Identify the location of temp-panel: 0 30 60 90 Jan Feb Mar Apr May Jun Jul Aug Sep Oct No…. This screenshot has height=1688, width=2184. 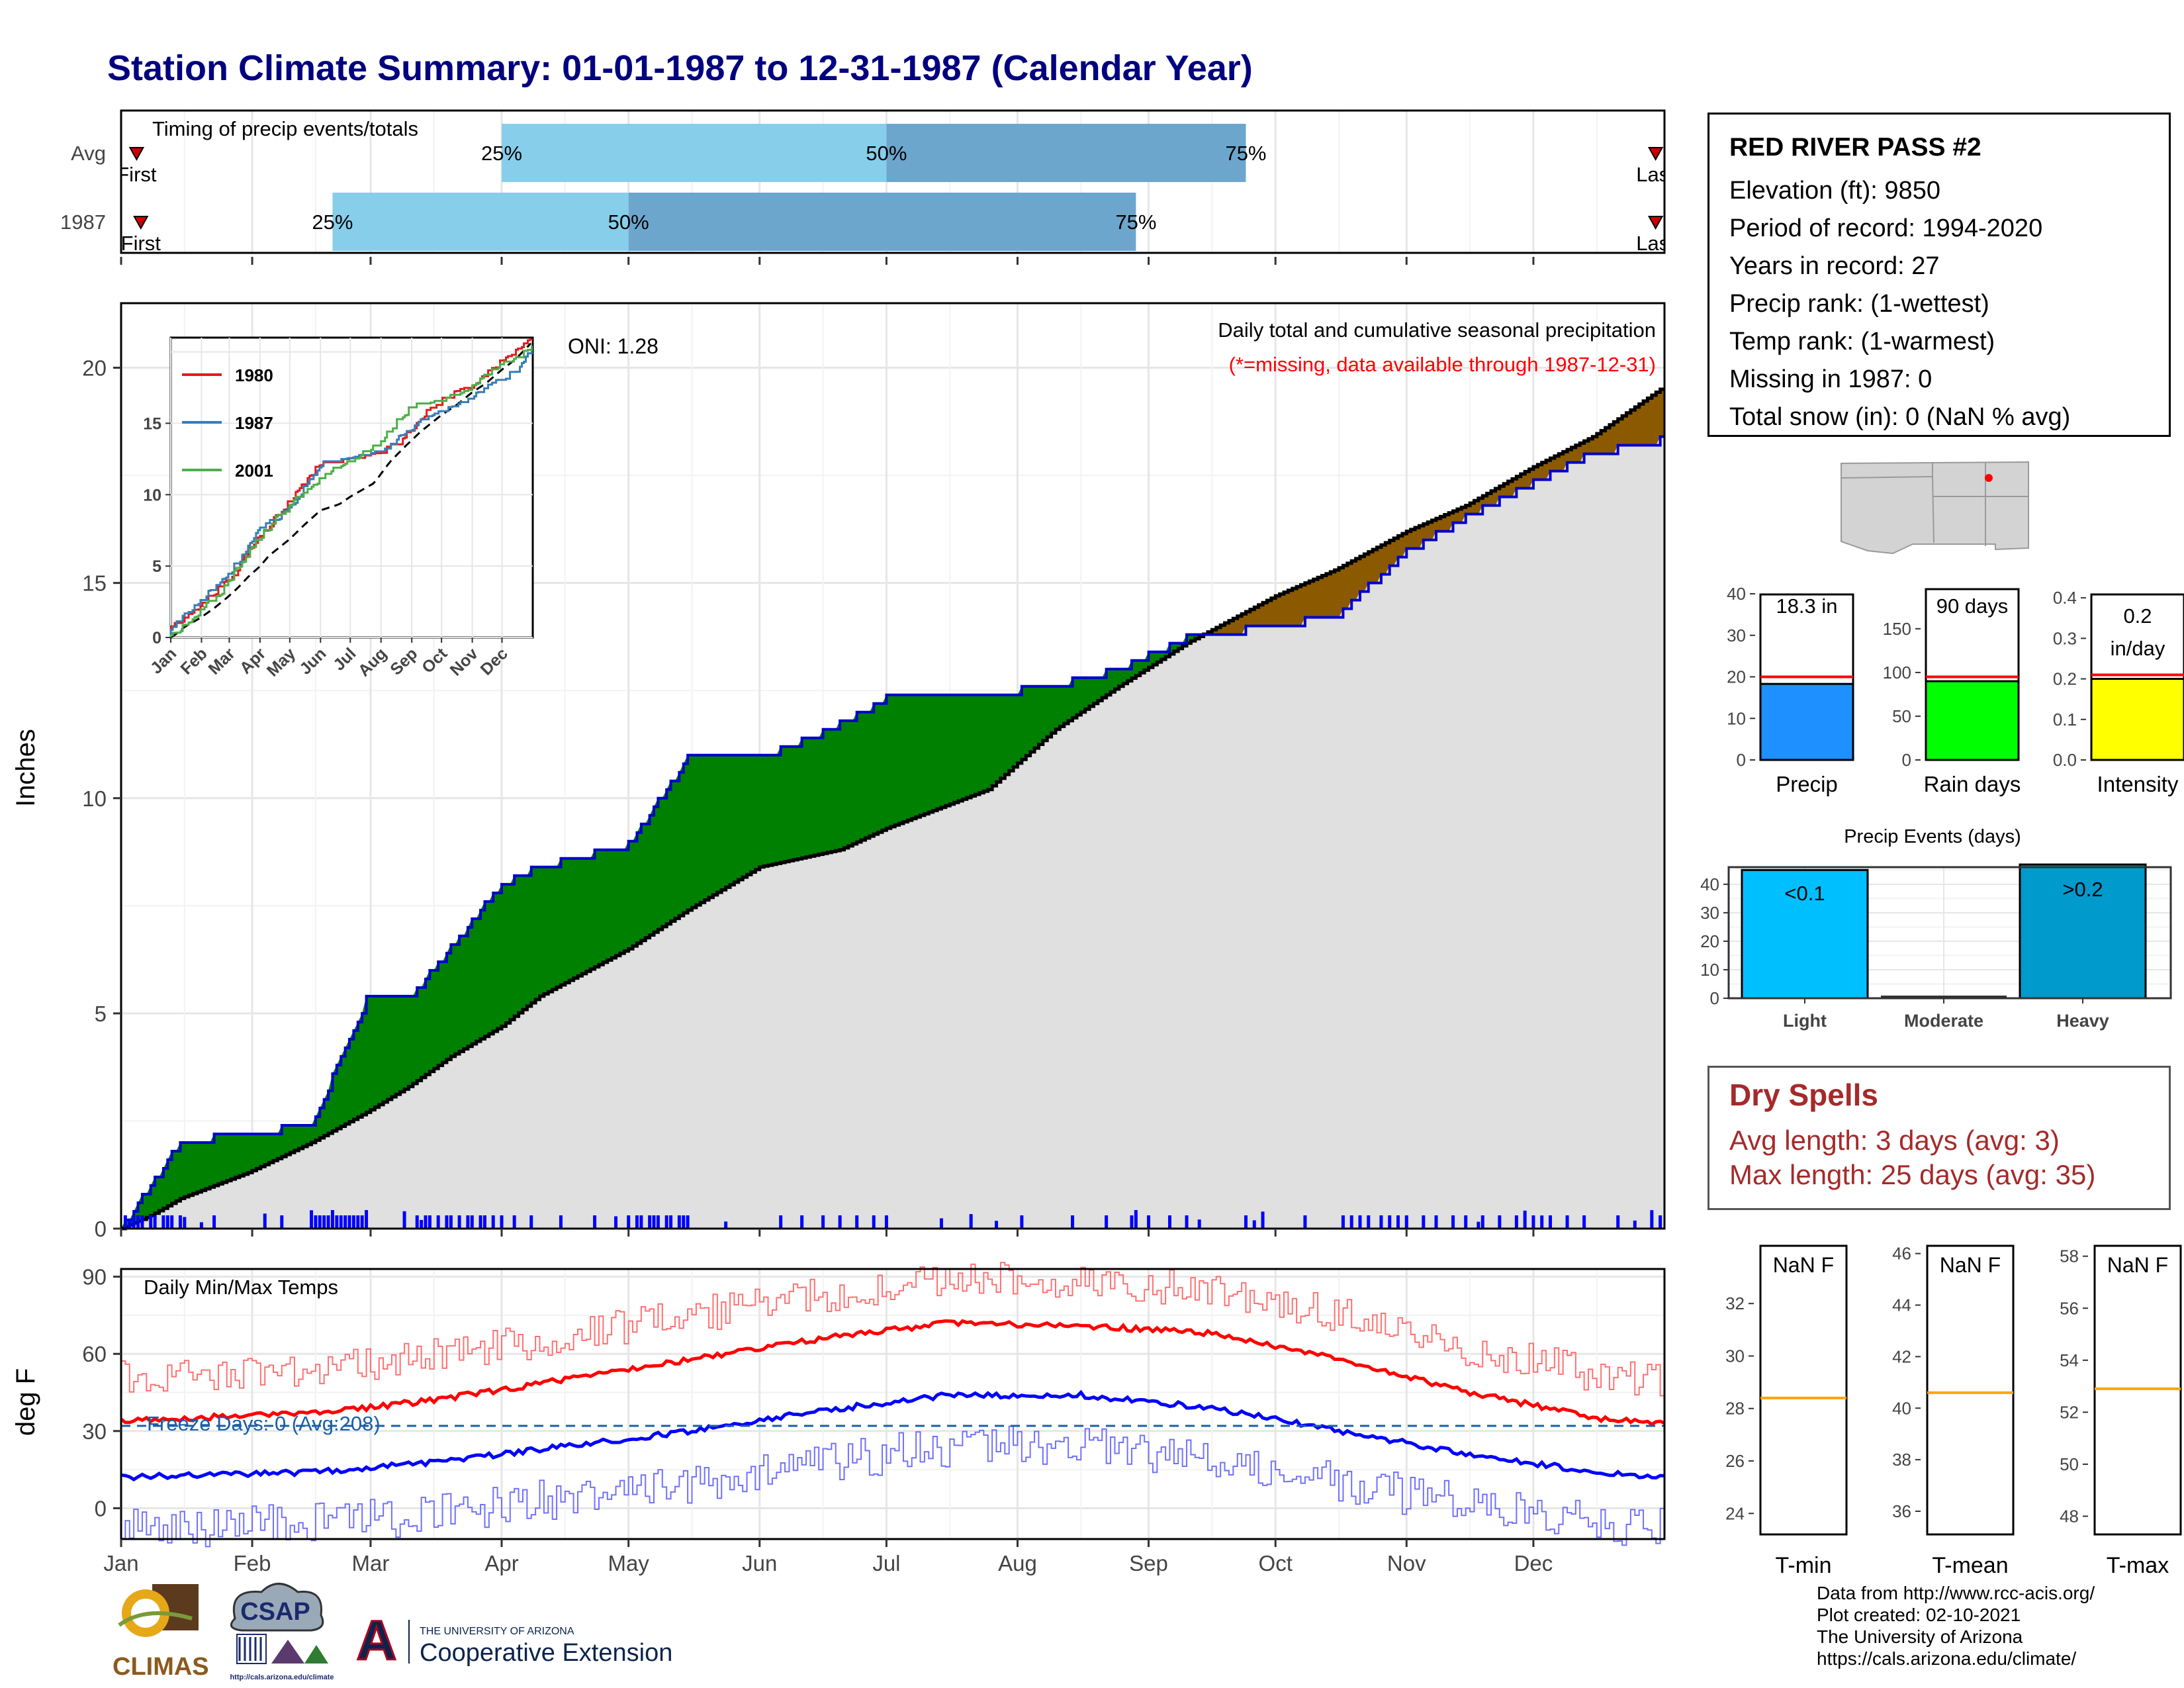
(839, 1418).